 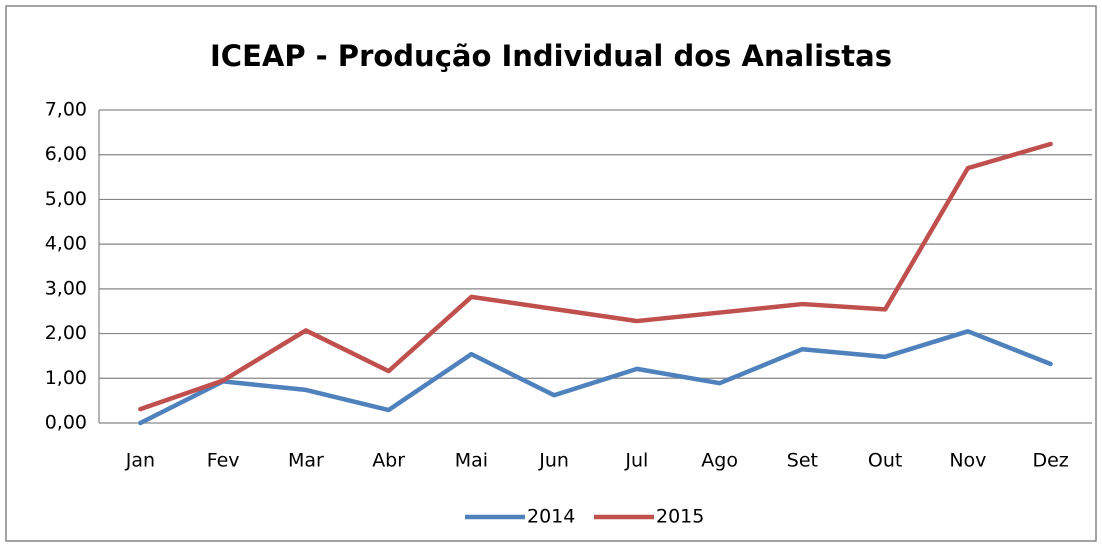 What do you see at coordinates (680, 517) in the screenshot?
I see `legend-label: 2015` at bounding box center [680, 517].